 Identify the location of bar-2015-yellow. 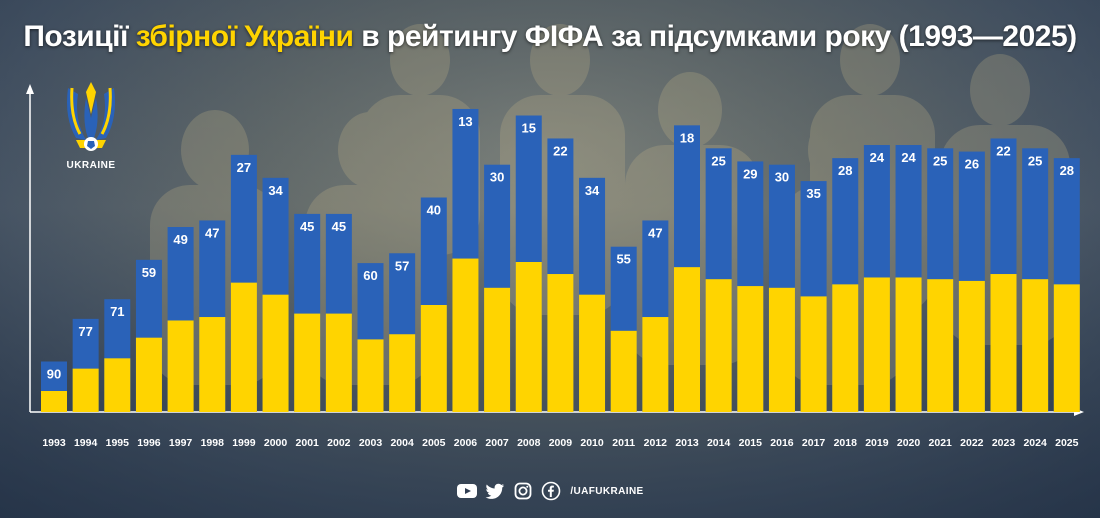
(750, 349).